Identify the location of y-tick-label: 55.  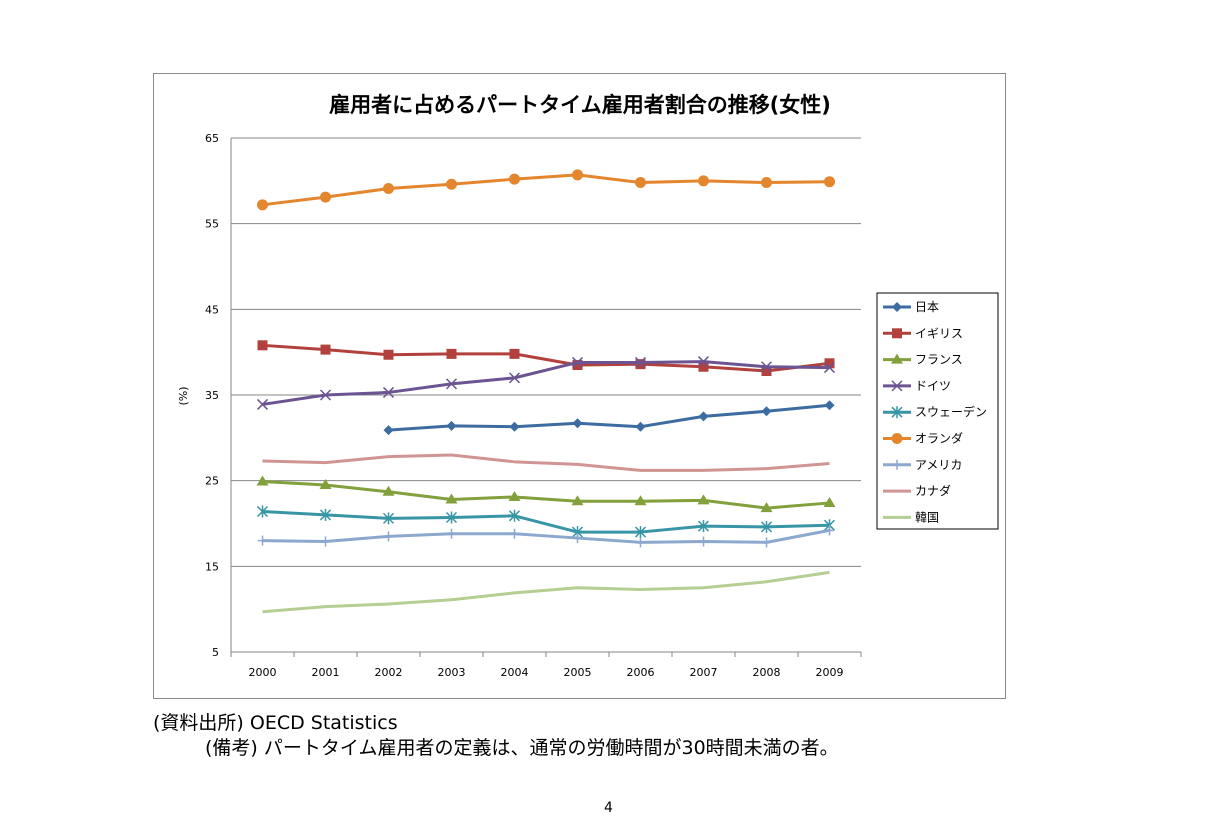
(212, 224).